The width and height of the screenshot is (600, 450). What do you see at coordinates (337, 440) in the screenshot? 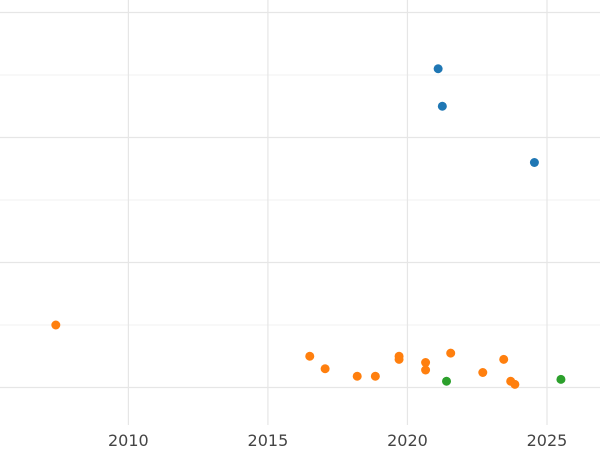
I see `x-axis-ticks: 2010 2015 2020 2025` at bounding box center [337, 440].